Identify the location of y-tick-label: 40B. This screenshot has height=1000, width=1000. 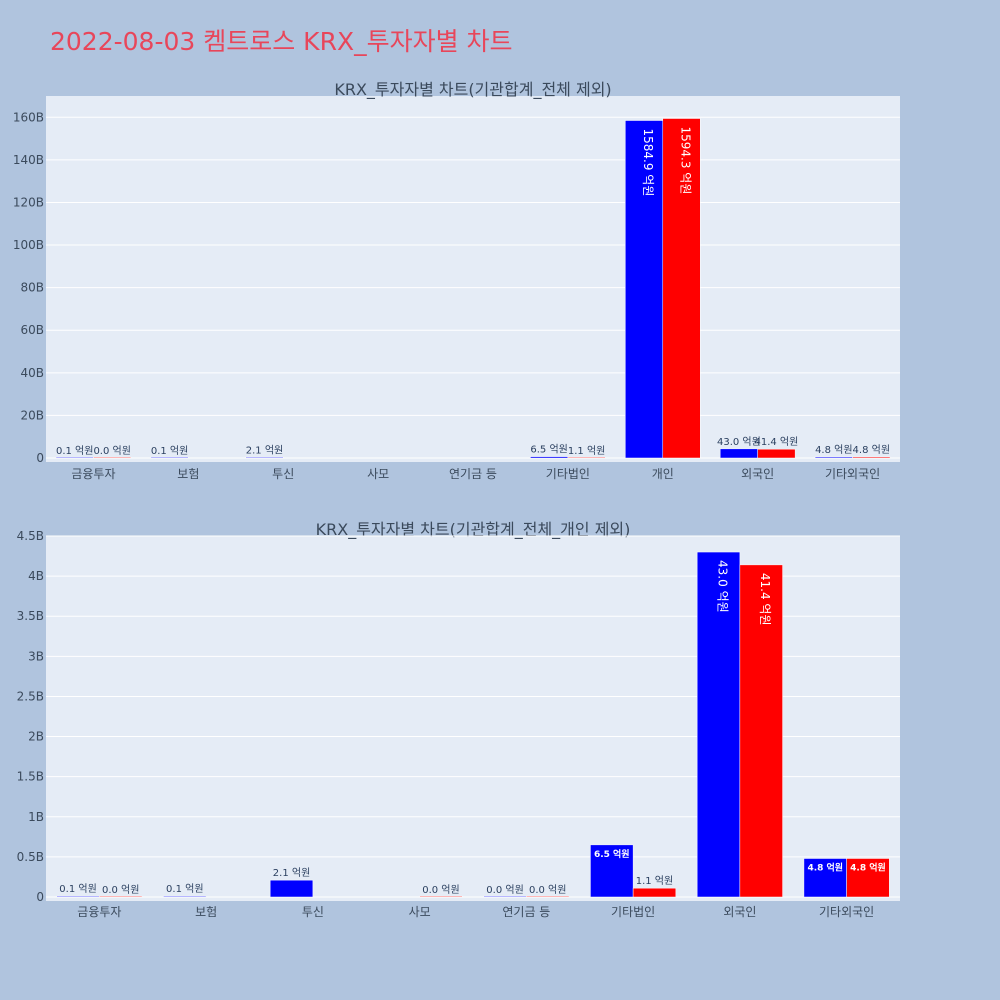
(32, 373).